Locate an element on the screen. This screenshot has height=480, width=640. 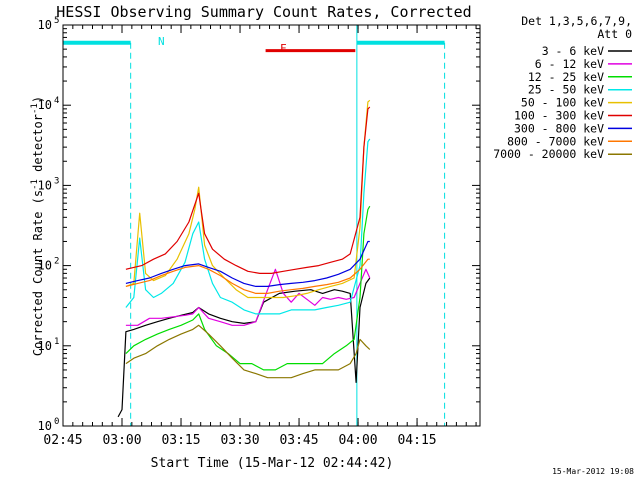
x-tick-labels: 02:45 03:00 03:15 03:30 03:45 04:00 04:15 is located at coordinates (239, 440).